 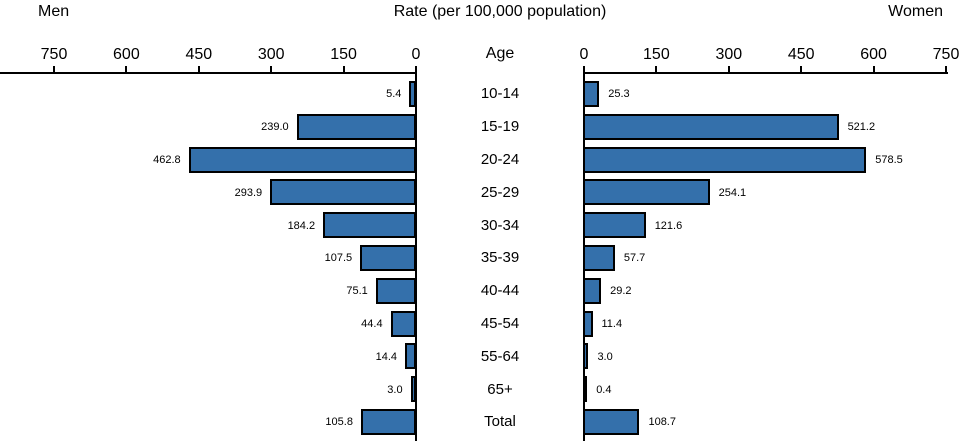 What do you see at coordinates (873, 54) in the screenshot?
I see `women-axis-tick-label: 600` at bounding box center [873, 54].